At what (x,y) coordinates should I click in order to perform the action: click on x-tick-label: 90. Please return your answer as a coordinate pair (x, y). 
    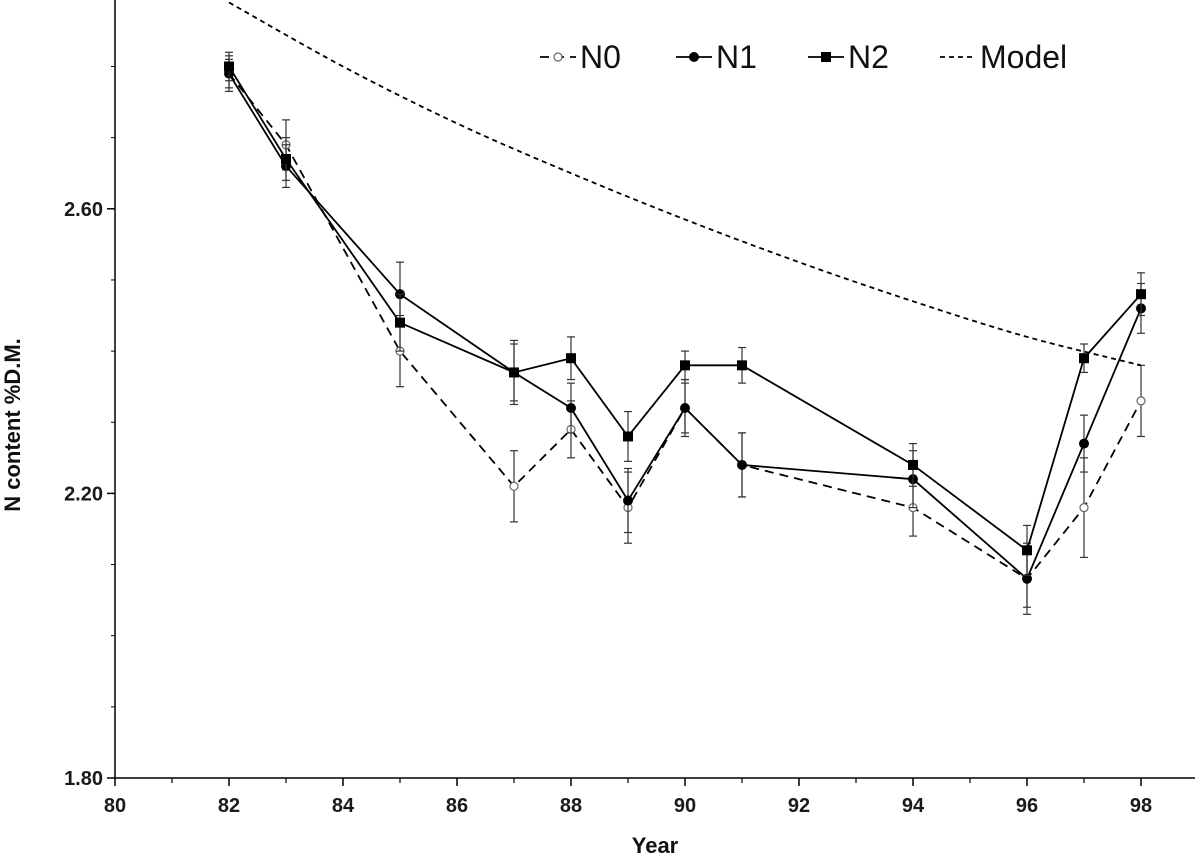
    Looking at the image, I should click on (685, 806).